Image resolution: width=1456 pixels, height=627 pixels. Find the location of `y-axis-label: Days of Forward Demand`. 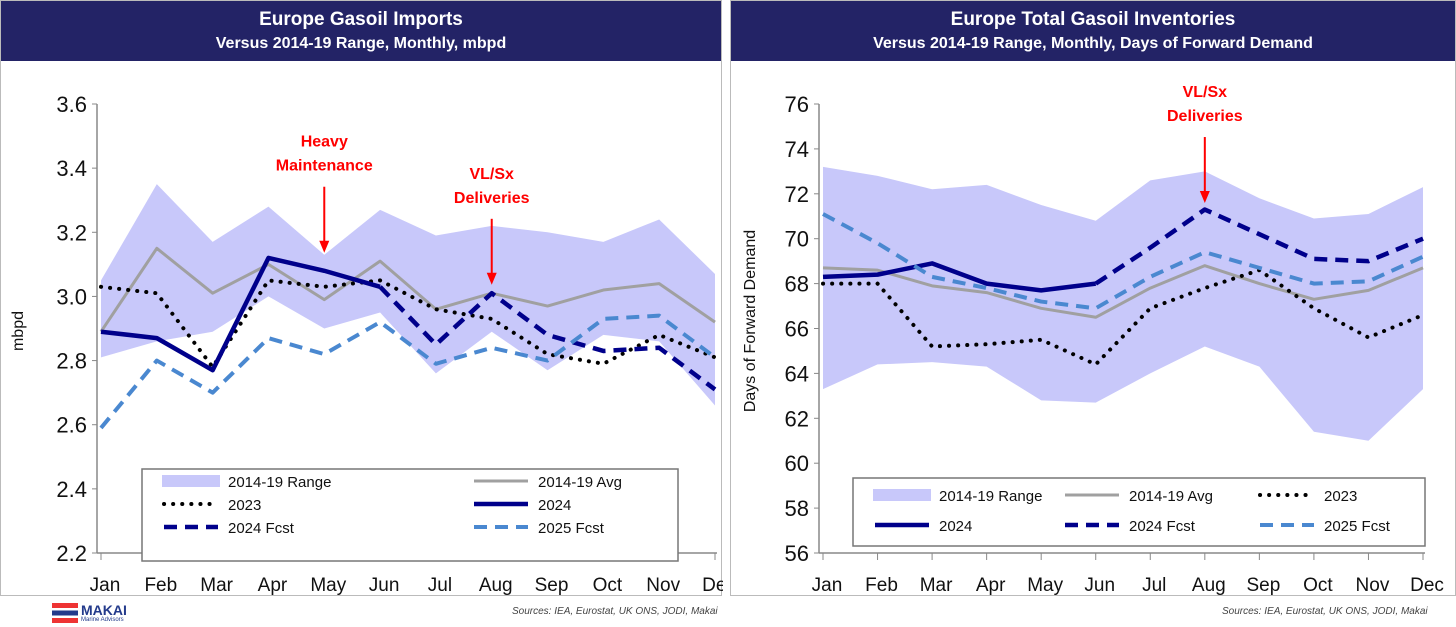

y-axis-label: Days of Forward Demand is located at coordinates (750, 321).